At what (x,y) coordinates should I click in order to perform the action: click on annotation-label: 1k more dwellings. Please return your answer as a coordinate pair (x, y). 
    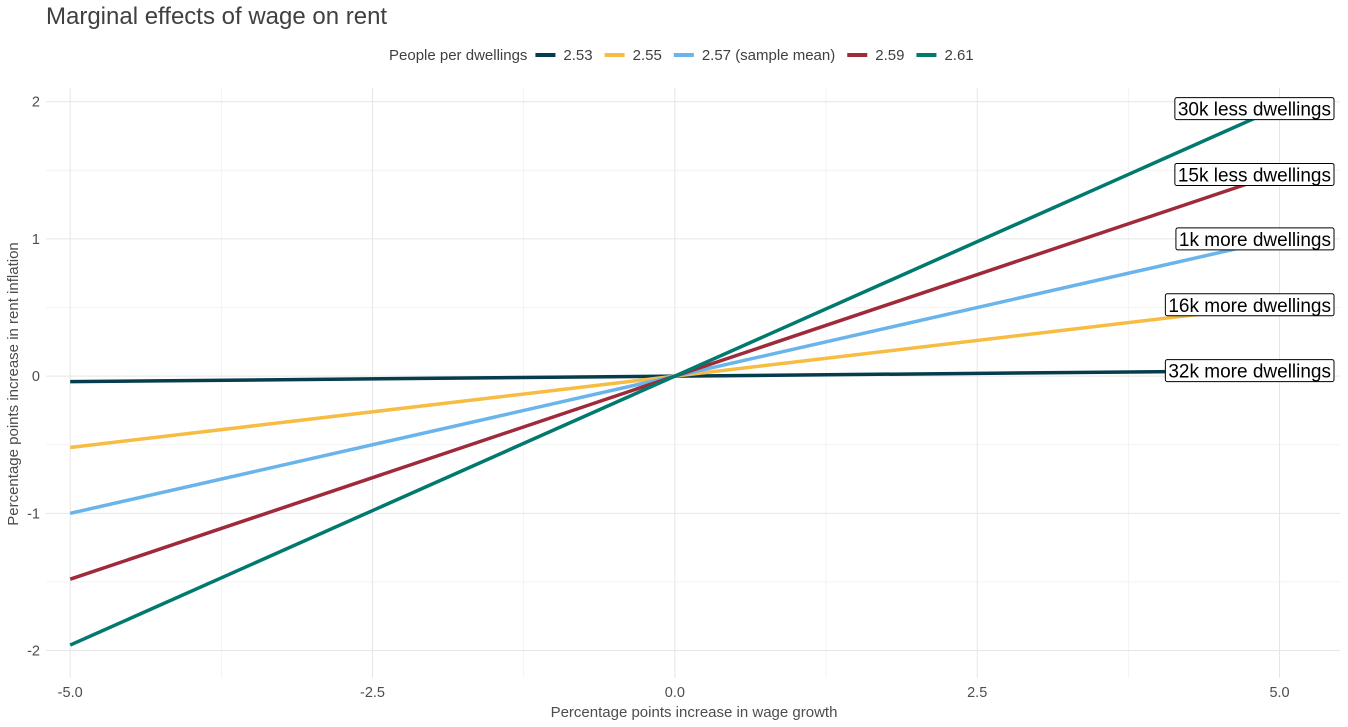
    Looking at the image, I should click on (1255, 239).